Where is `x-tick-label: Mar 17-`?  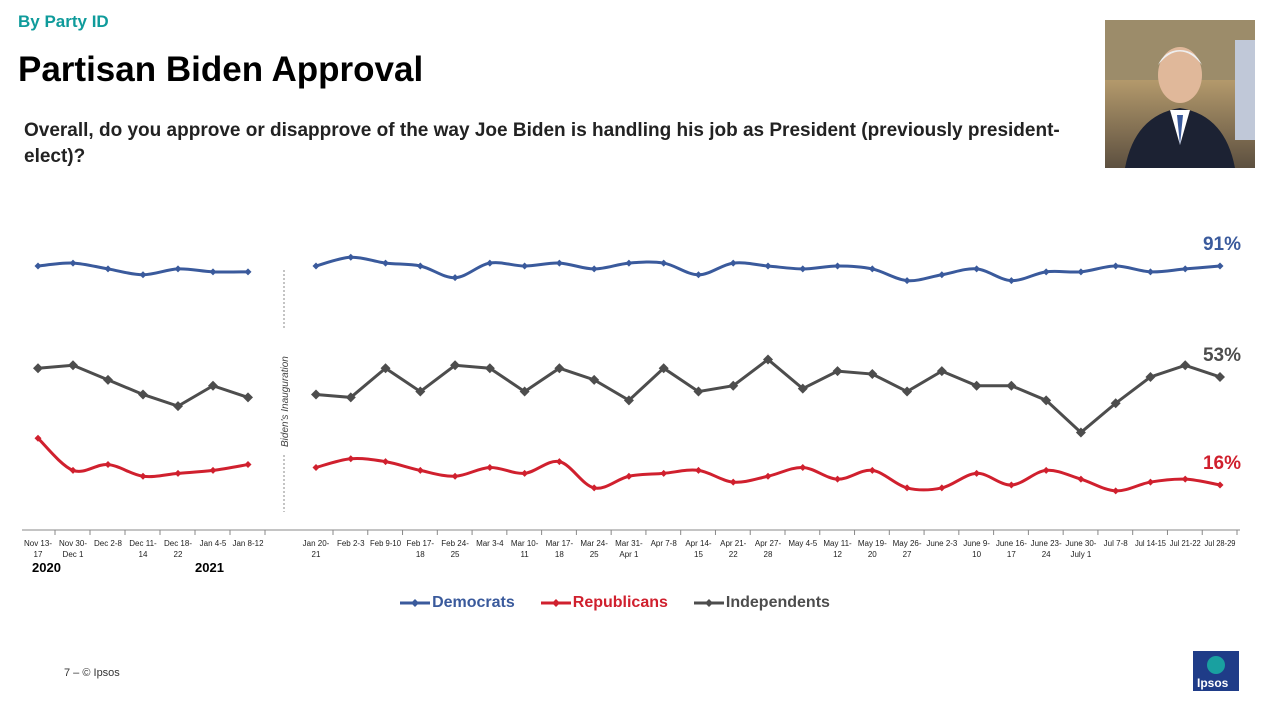
x-tick-label: Mar 17- is located at coordinates (560, 543).